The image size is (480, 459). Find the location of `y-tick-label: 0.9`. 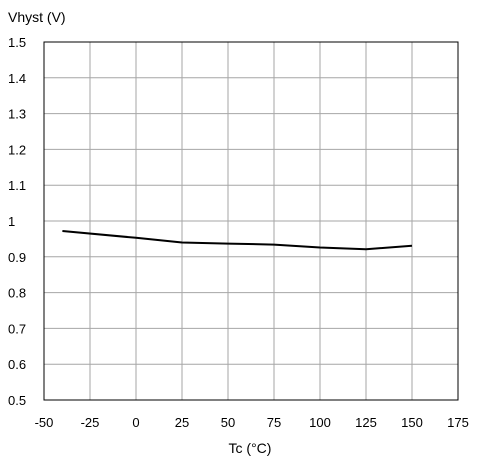

y-tick-label: 0.9 is located at coordinates (17, 257).